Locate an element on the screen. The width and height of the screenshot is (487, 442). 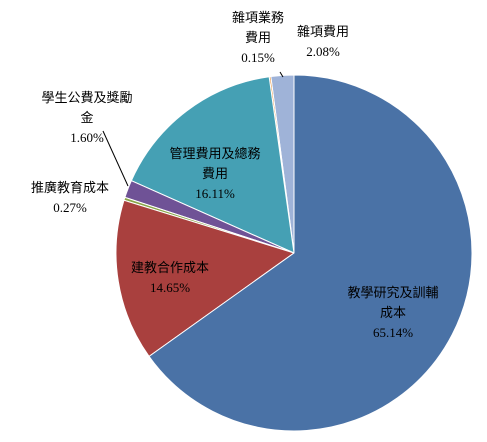
slice-value: 2.08% is located at coordinates (323, 51).